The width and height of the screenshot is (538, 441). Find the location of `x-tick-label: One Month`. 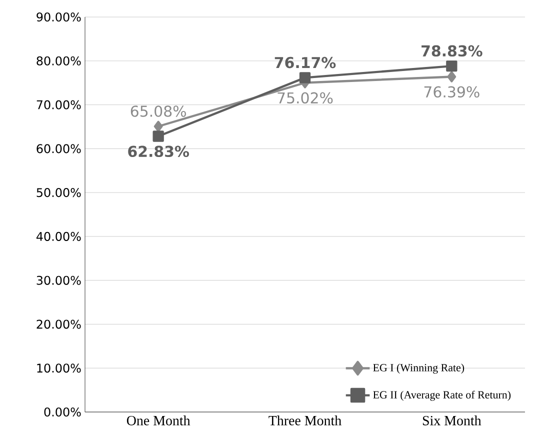

x-tick-label: One Month is located at coordinates (158, 421).